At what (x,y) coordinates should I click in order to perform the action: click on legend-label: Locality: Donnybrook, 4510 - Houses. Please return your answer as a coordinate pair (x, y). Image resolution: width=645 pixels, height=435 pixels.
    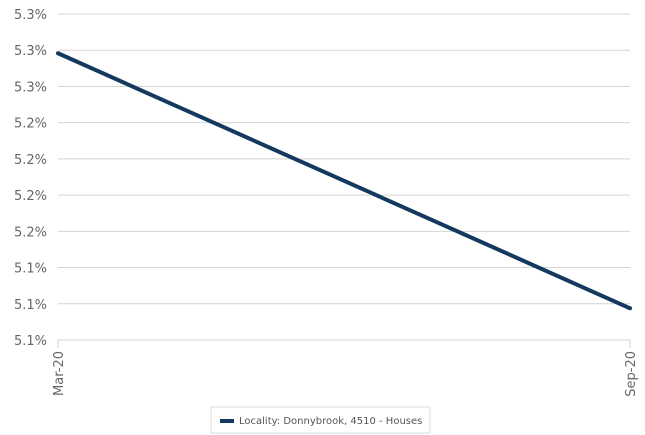
    Looking at the image, I should click on (330, 421).